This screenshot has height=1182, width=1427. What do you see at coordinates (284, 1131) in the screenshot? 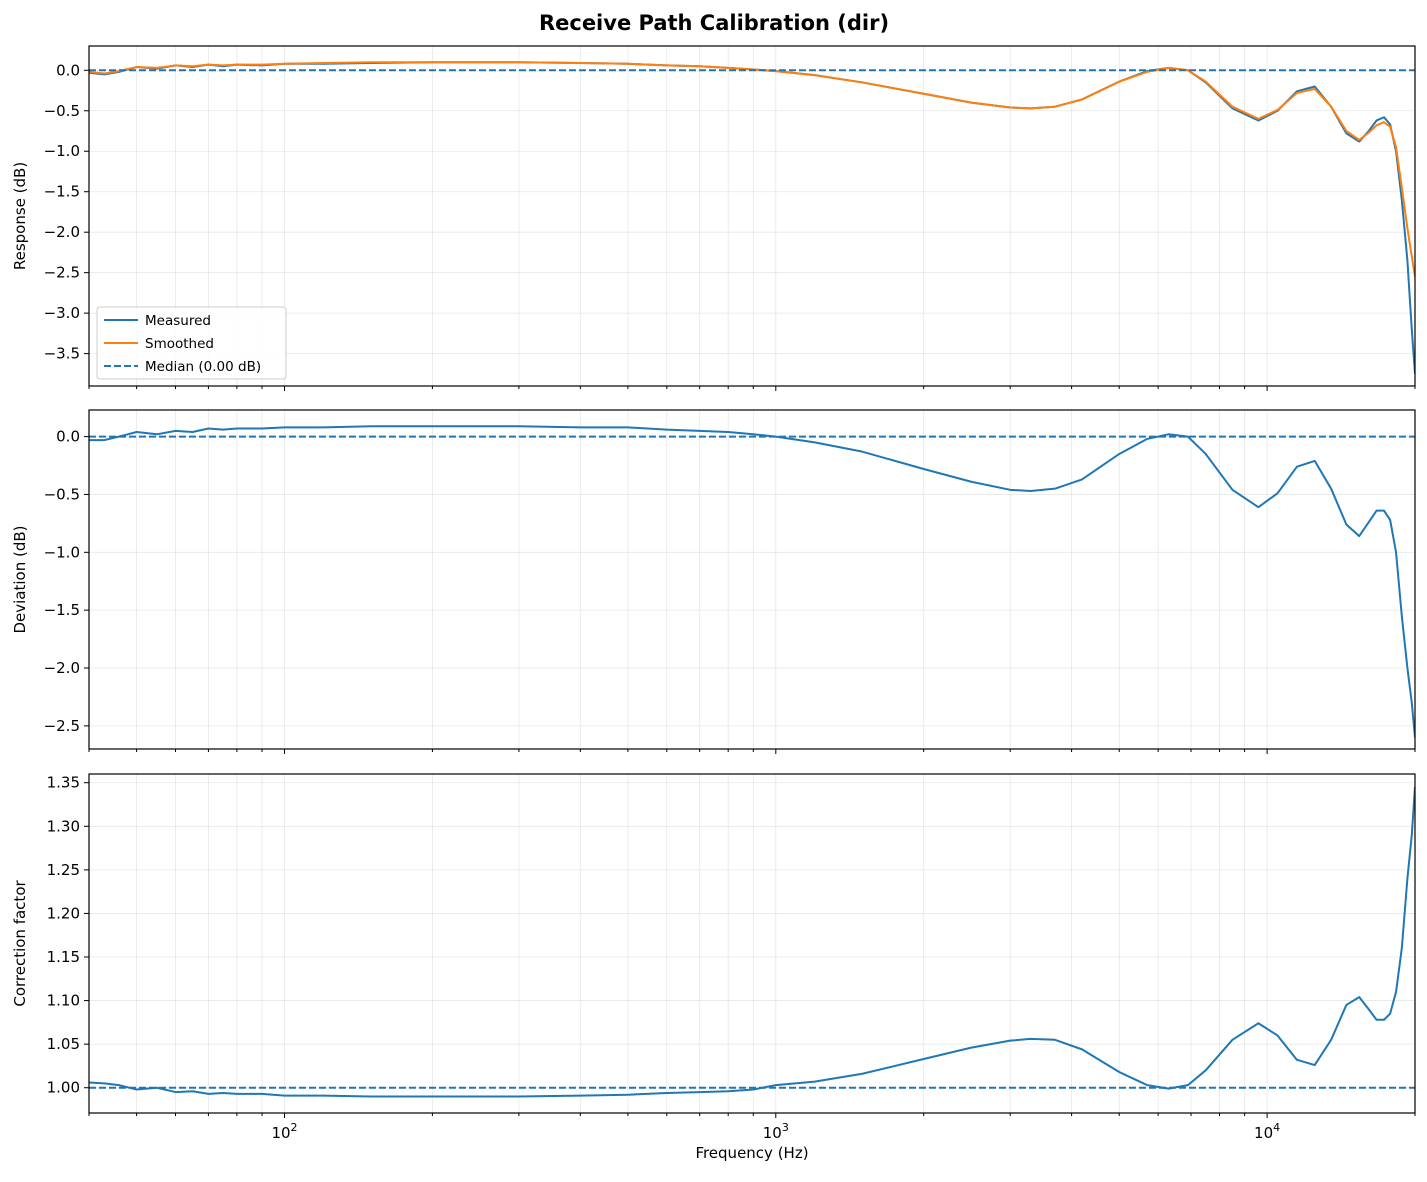
I see `x-tick-label: 10²` at bounding box center [284, 1131].